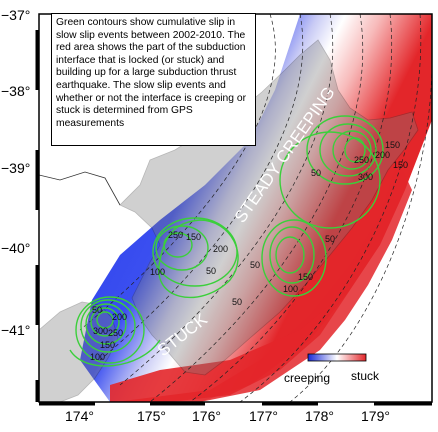 The image size is (438, 432). What do you see at coordinates (337, 357) in the screenshot?
I see `legend-colorbar` at bounding box center [337, 357].